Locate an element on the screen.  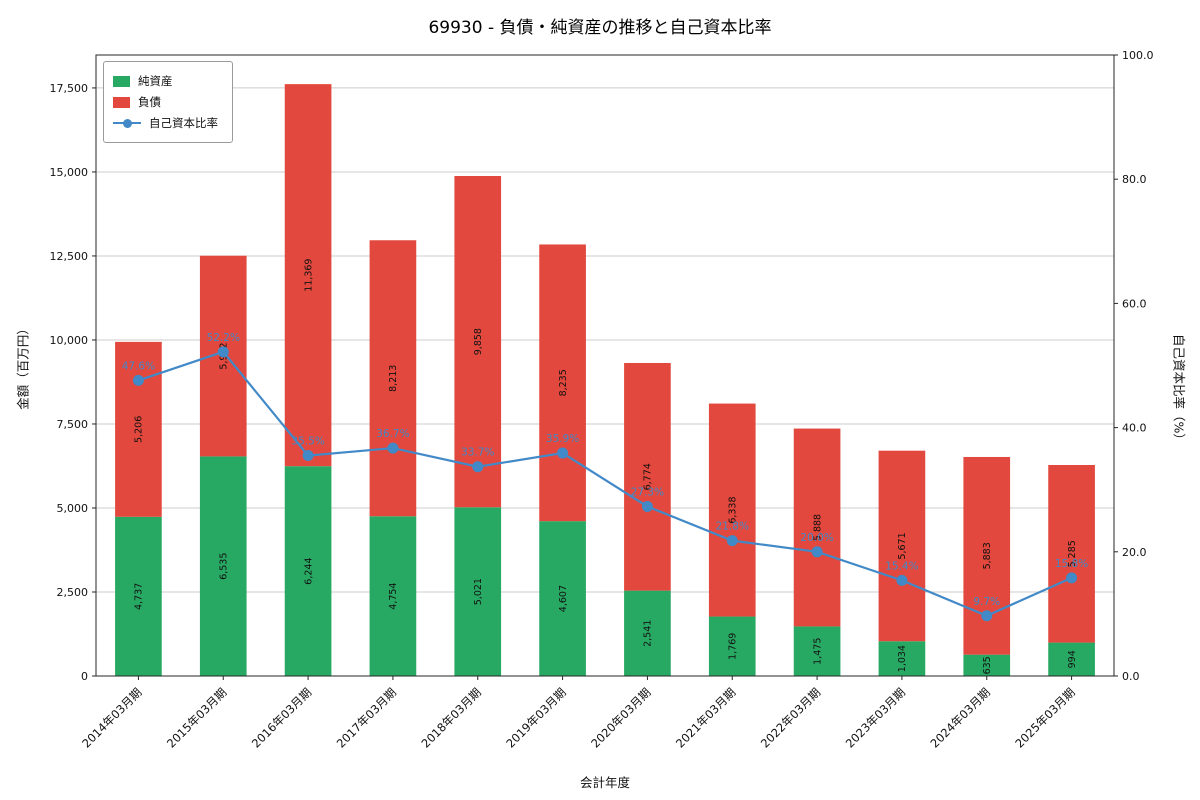
x-tick-label: 2024年03月期 is located at coordinates (960, 717).